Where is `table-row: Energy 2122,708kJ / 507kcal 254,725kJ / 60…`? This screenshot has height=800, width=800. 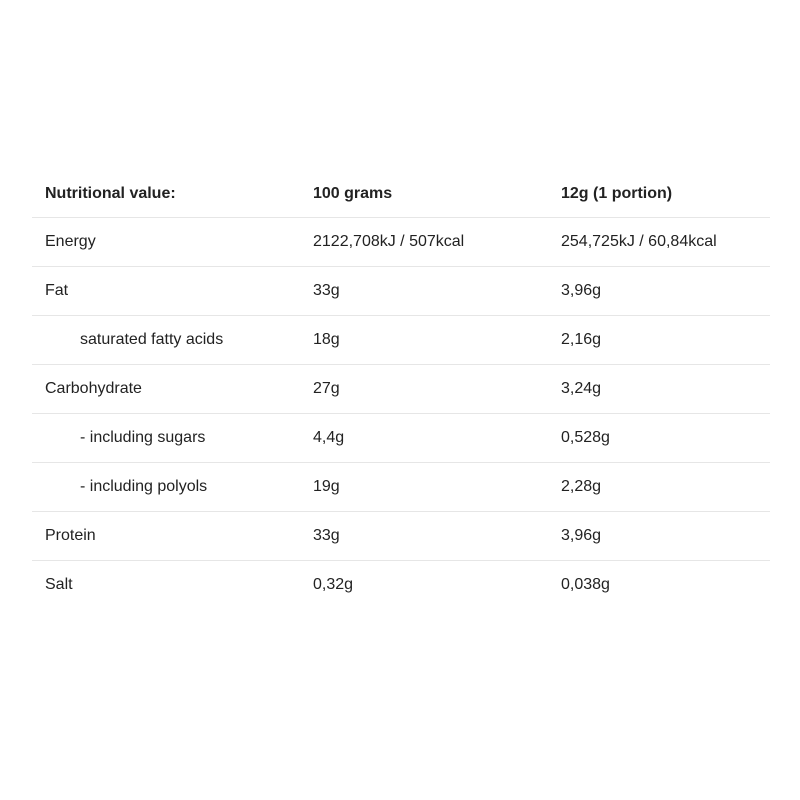 table-row: Energy 2122,708kJ / 507kcal 254,725kJ / 60… is located at coordinates (401, 242).